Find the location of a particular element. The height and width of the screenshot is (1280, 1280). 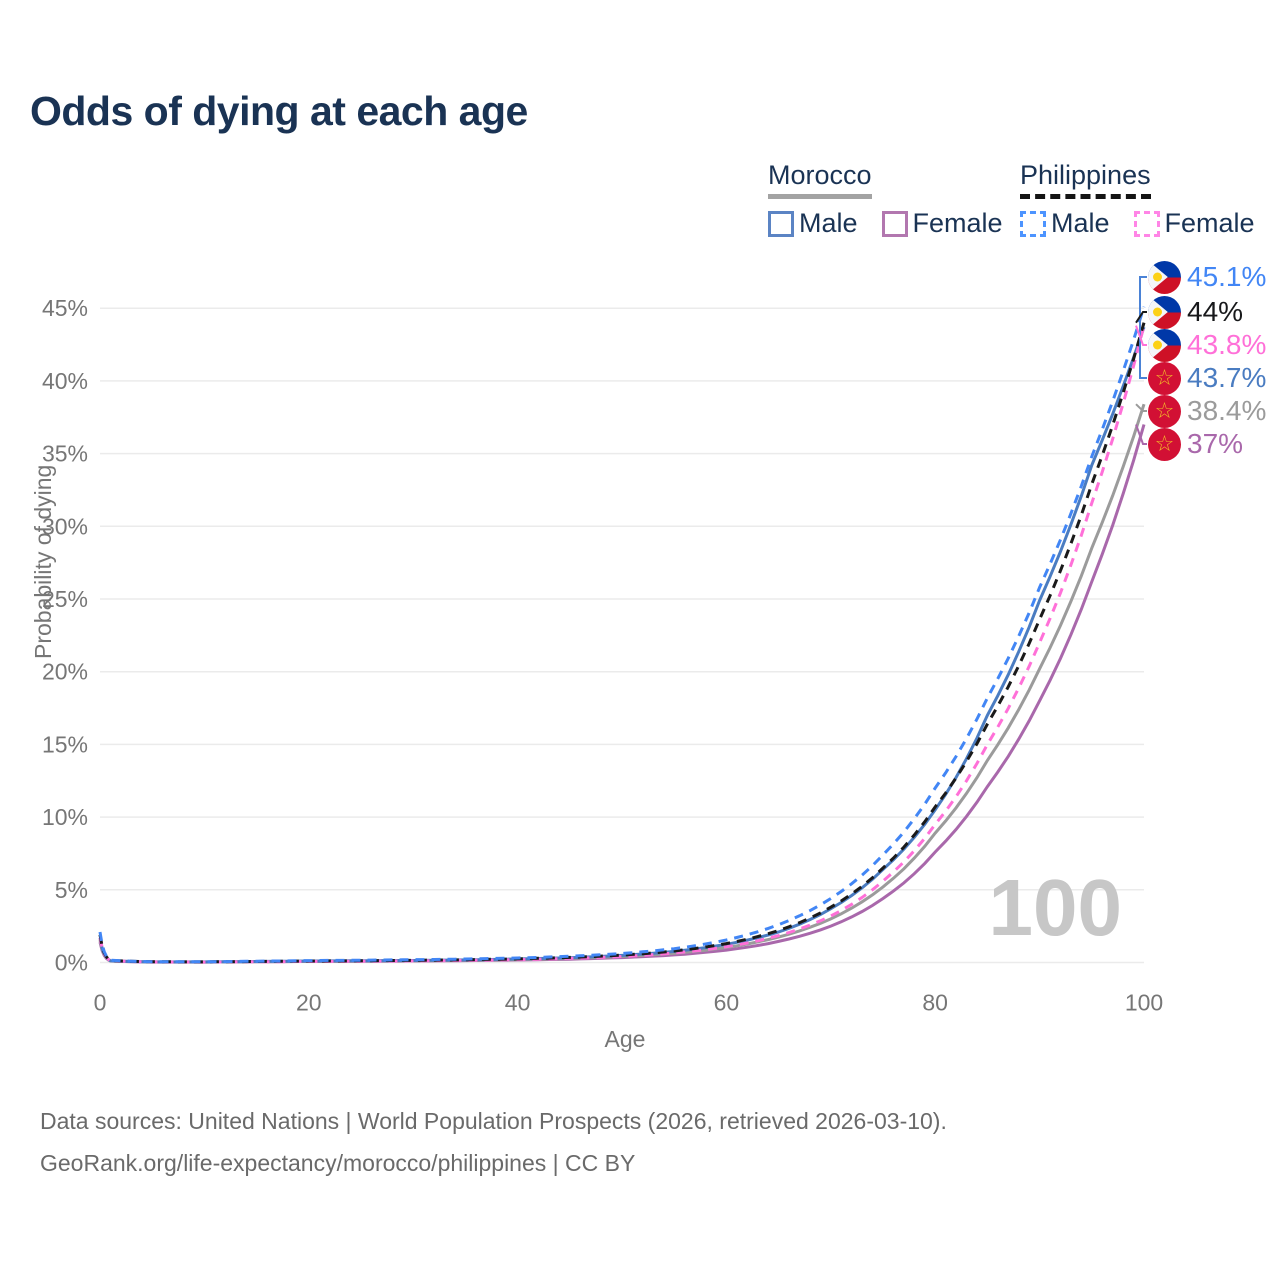

svg-text: 45% is located at coordinates (65, 308).